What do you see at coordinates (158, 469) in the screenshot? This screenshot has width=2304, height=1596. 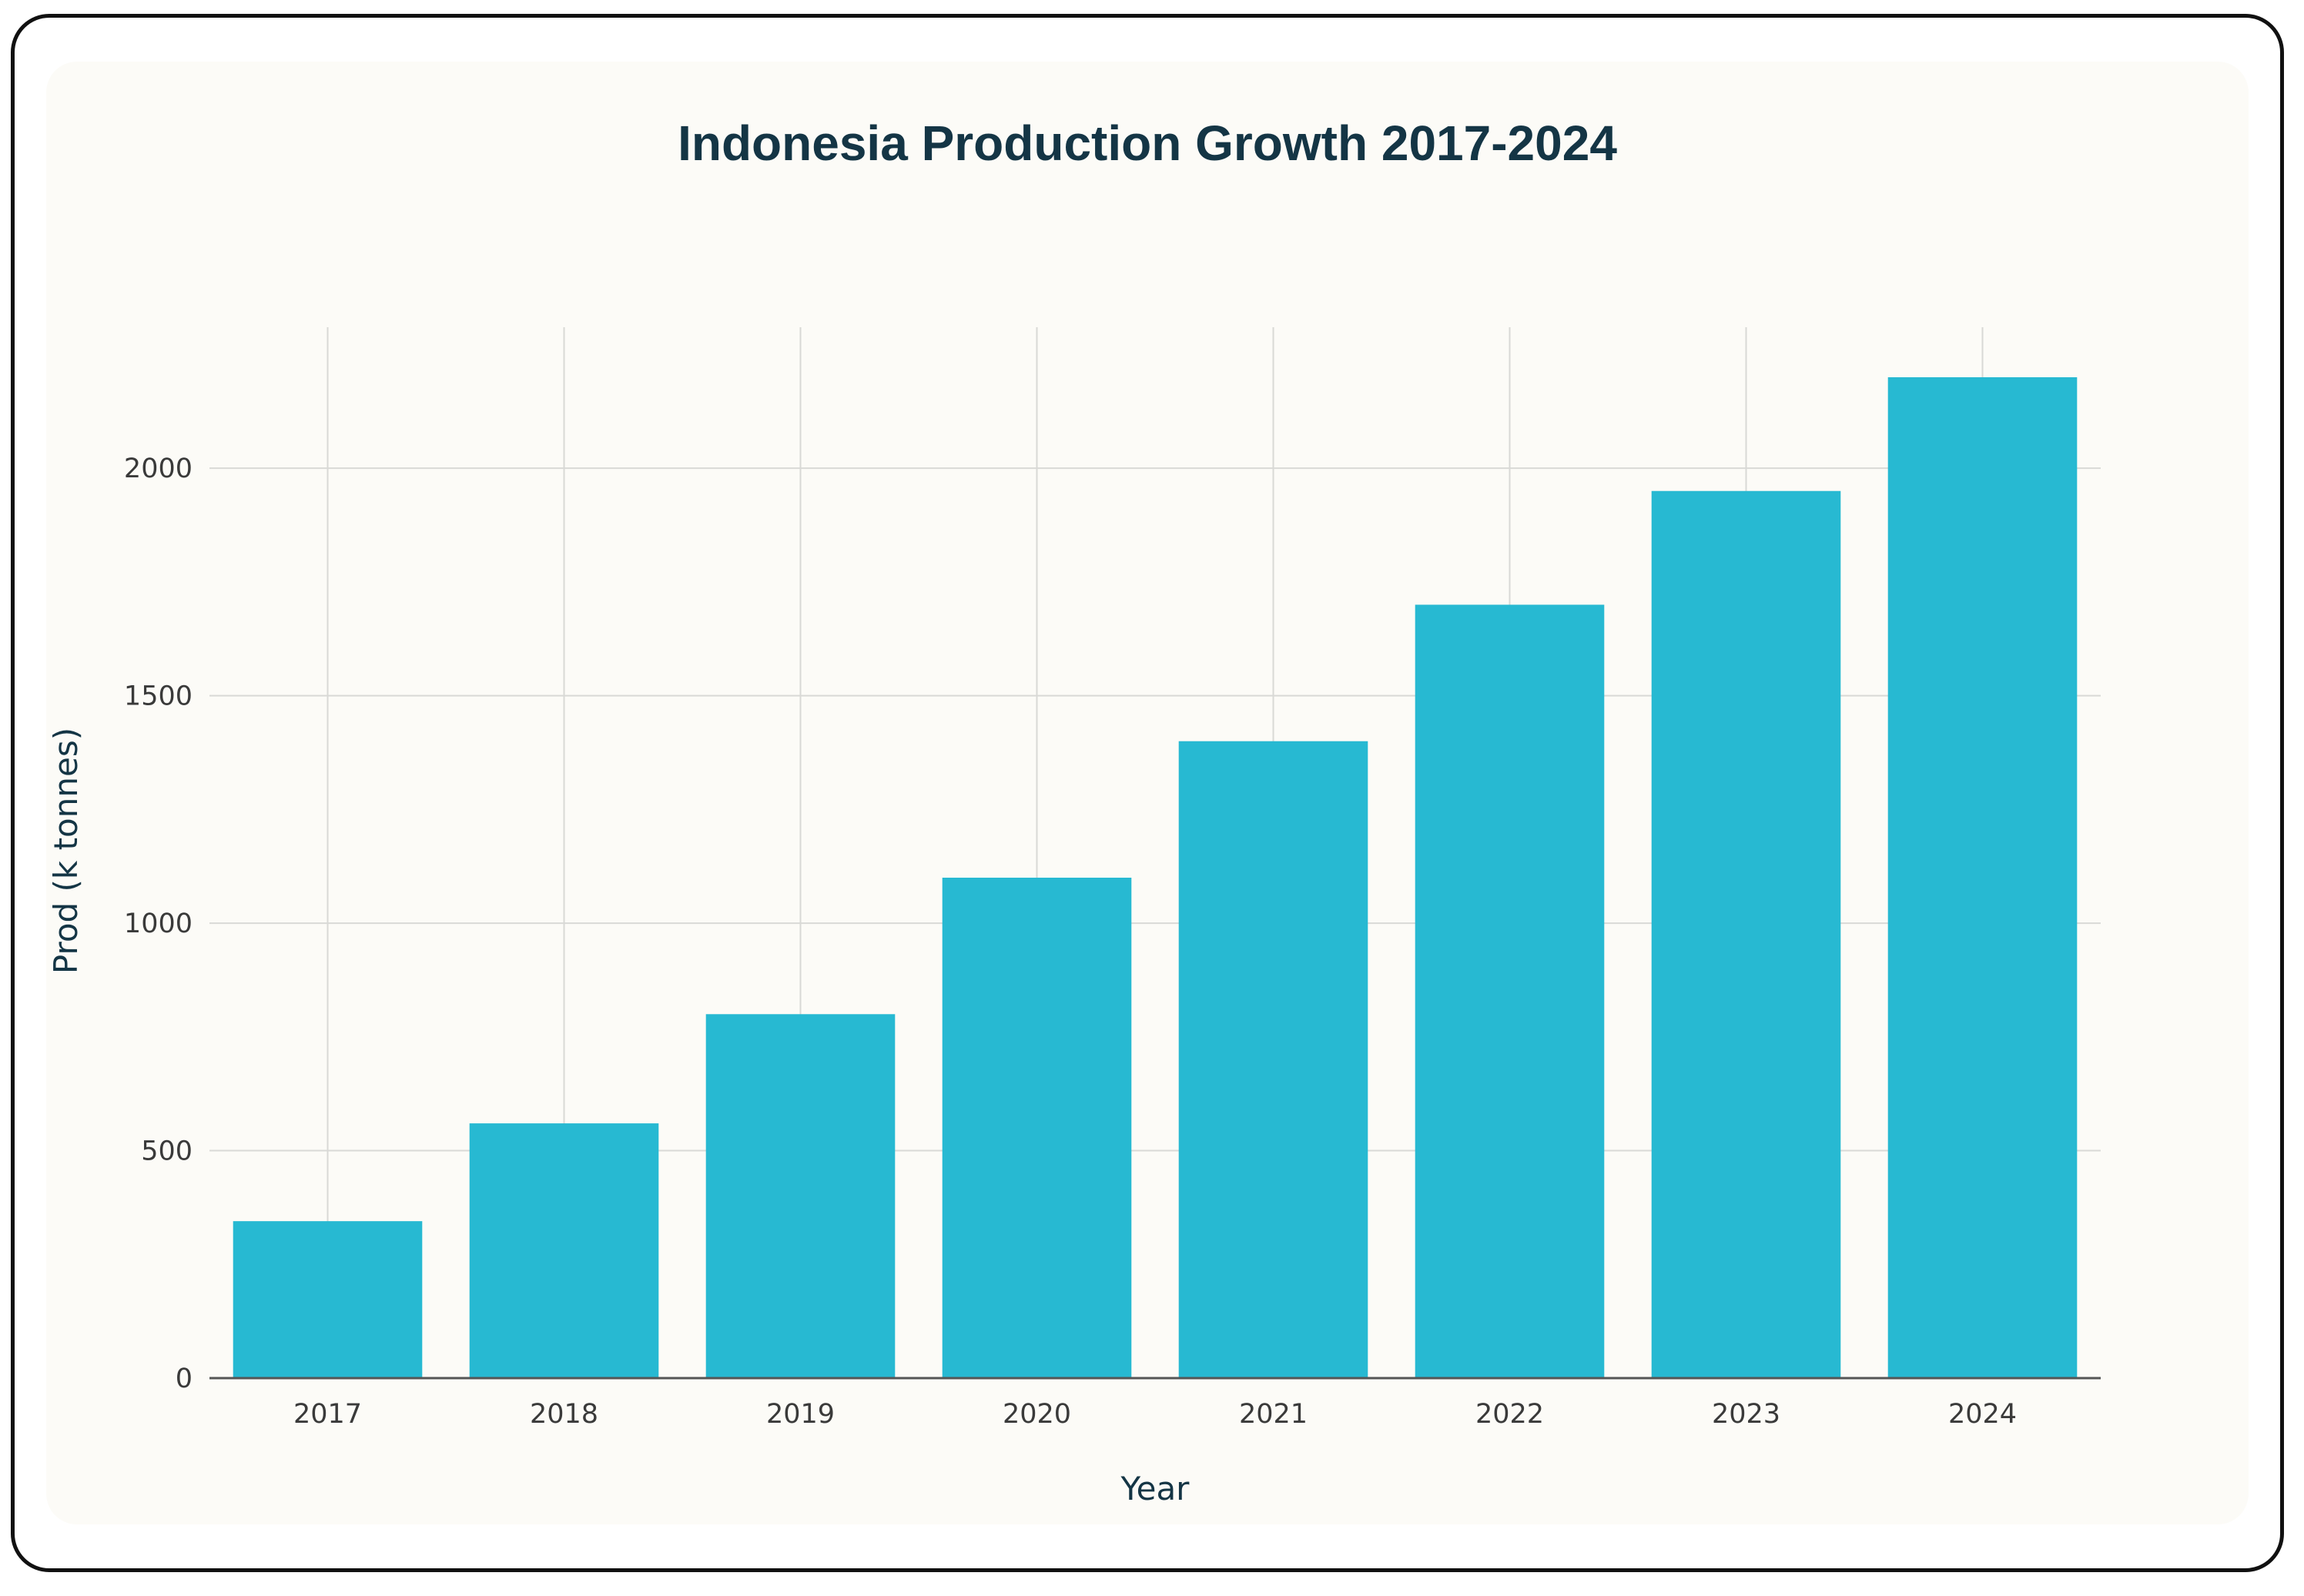 I see `y-tick-label: 2000` at bounding box center [158, 469].